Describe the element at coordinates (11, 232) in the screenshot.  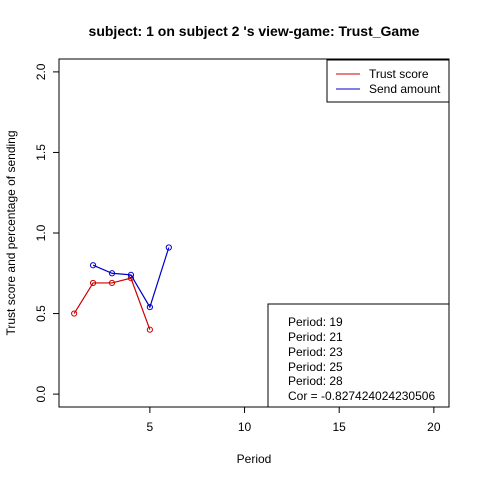
I see `y-axis-label: Trust score and percentage of sending` at that location.